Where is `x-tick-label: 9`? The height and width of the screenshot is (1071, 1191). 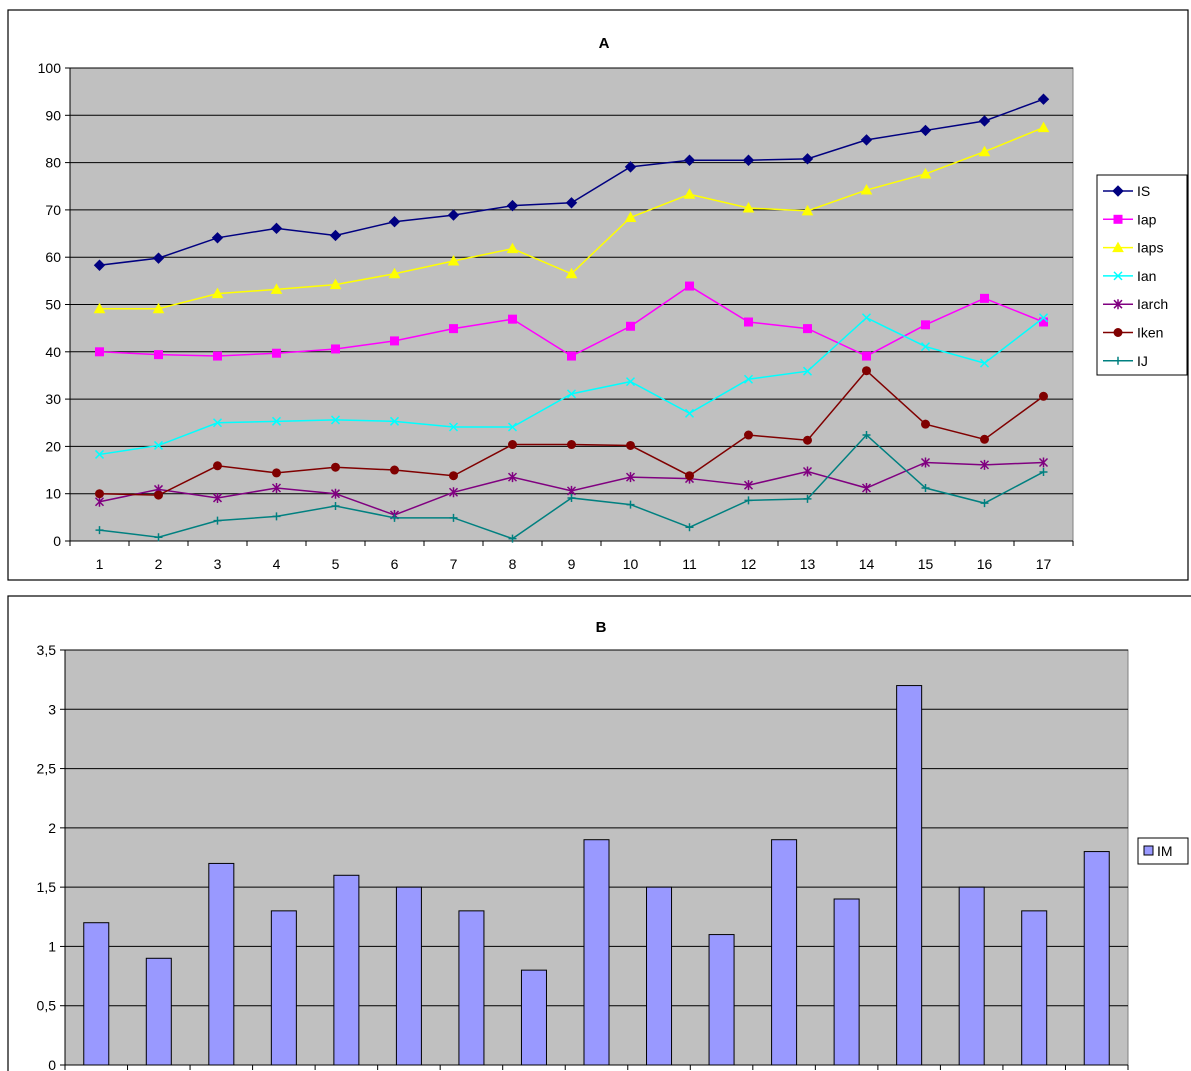 x-tick-label: 9 is located at coordinates (572, 564).